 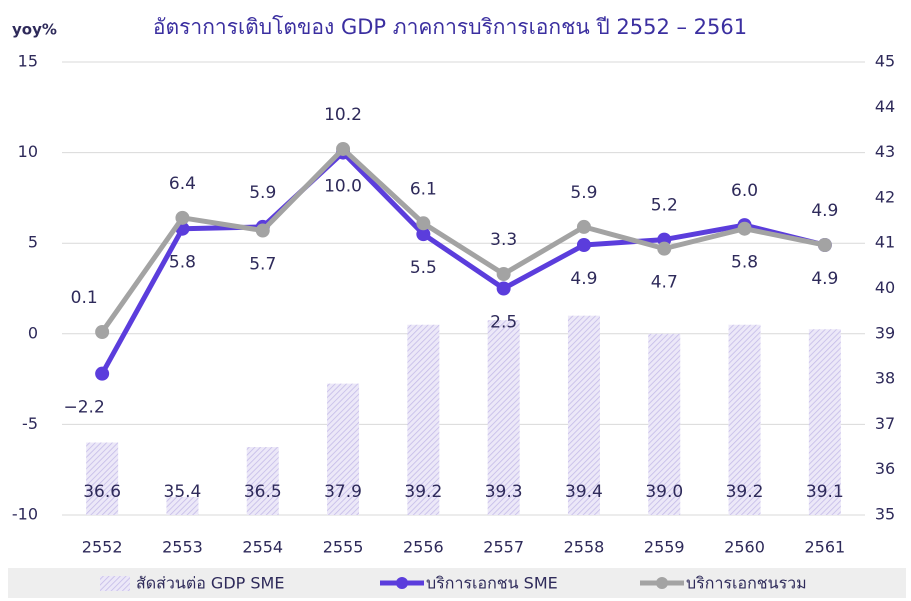 What do you see at coordinates (885, 151) in the screenshot?
I see `y2-tick-label: 43` at bounding box center [885, 151].